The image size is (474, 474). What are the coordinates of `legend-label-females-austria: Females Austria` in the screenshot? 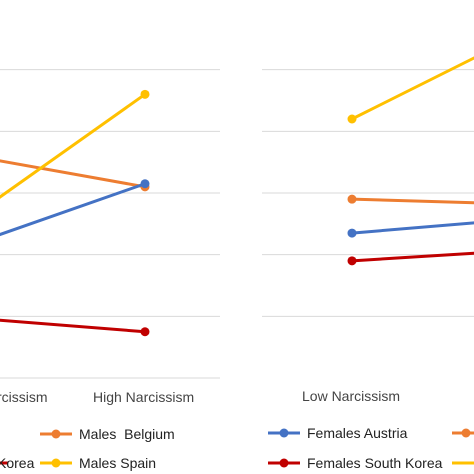 It's located at (357, 433).